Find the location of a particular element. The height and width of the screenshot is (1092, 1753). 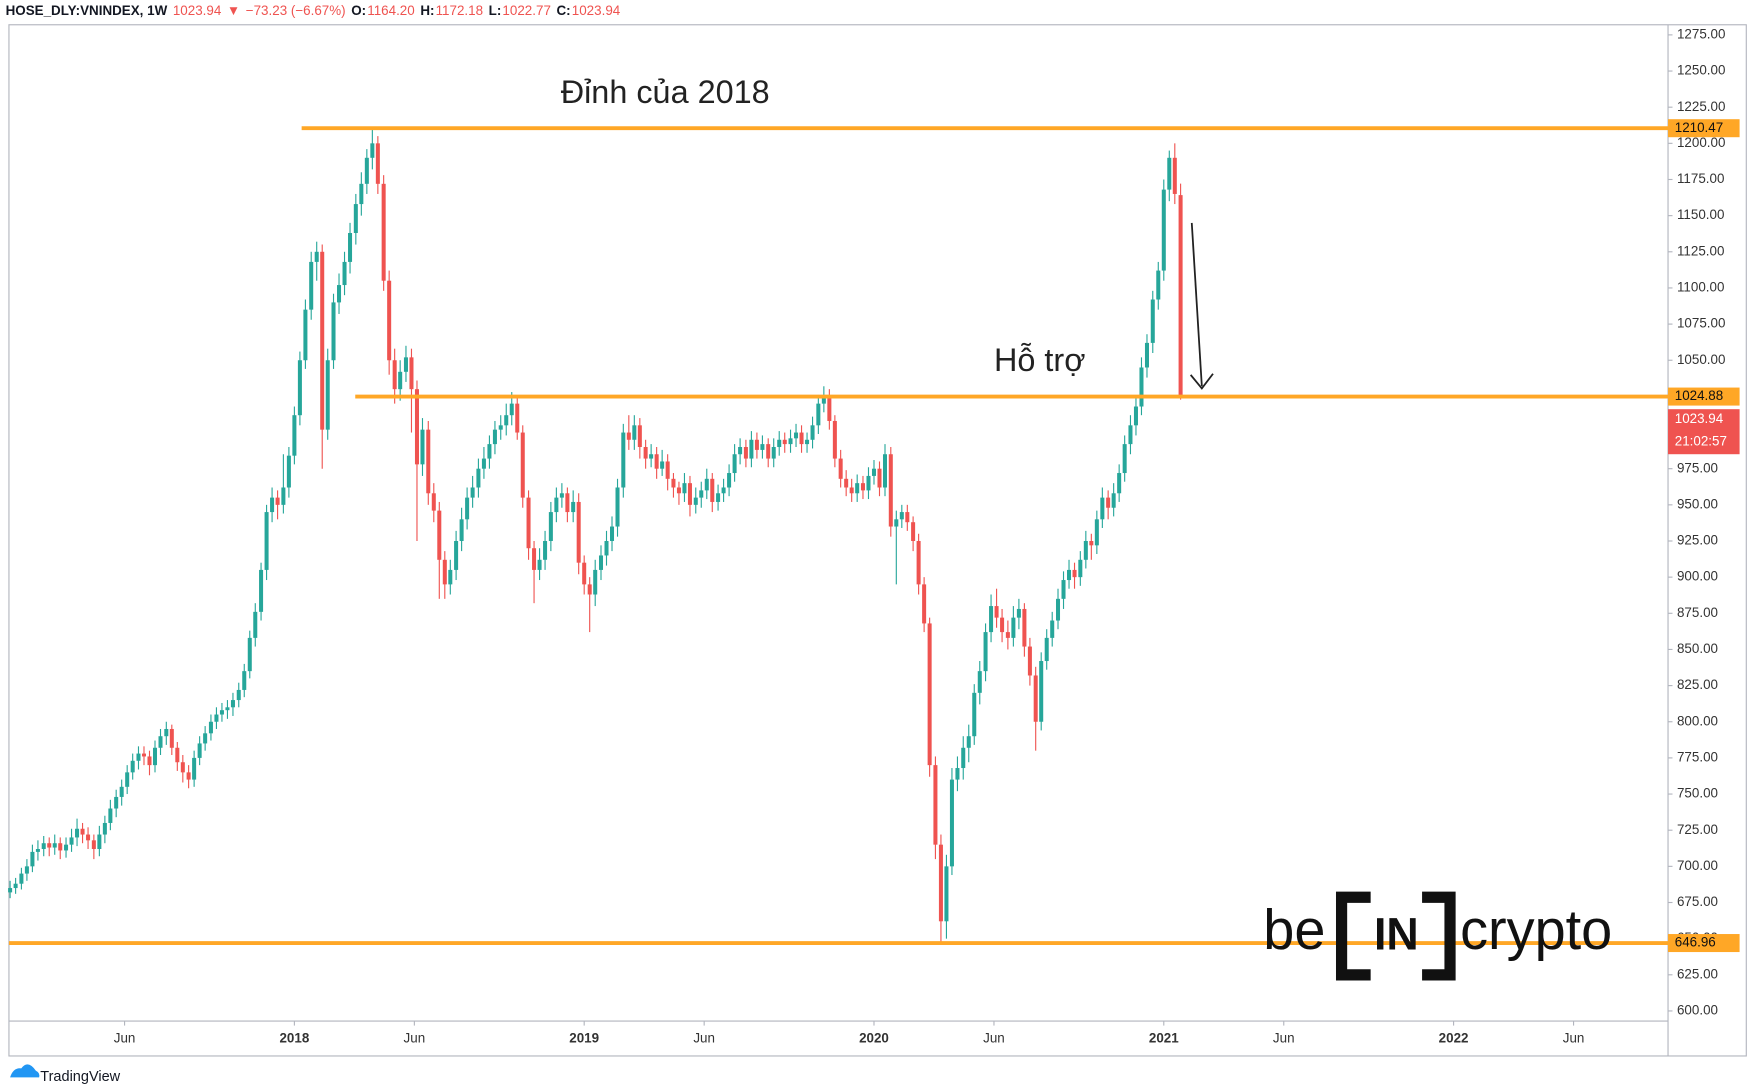

header-text: 1023.94 is located at coordinates (197, 10).